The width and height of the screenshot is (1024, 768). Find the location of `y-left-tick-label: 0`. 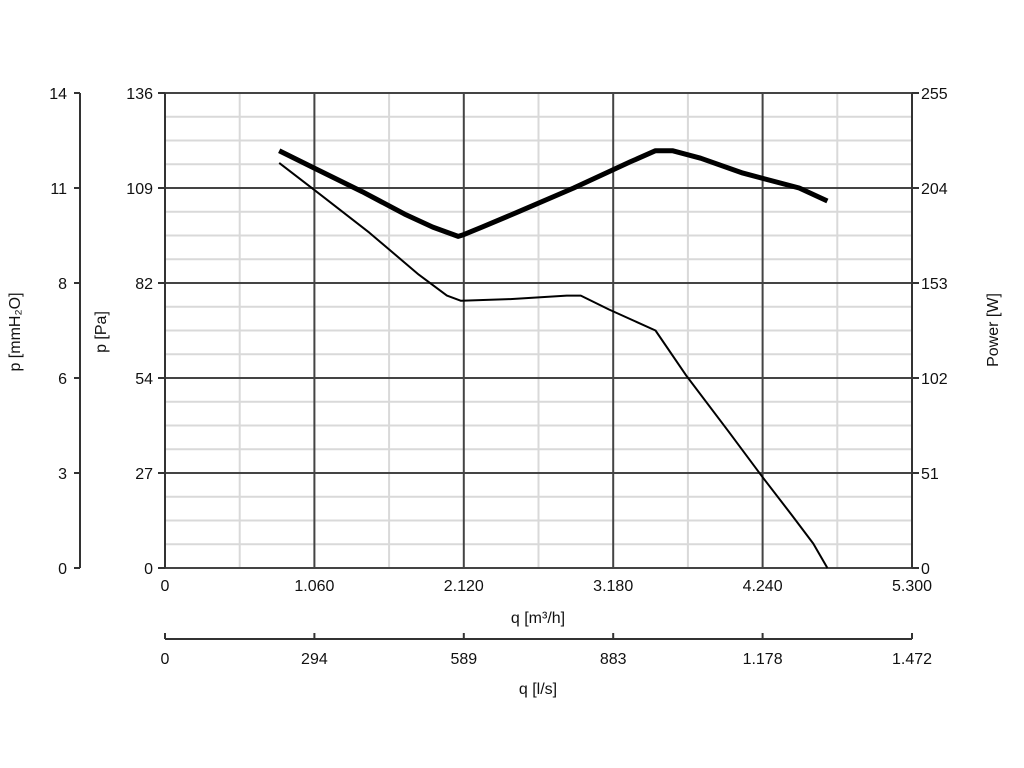

y-left-tick-label: 0 is located at coordinates (148, 569).